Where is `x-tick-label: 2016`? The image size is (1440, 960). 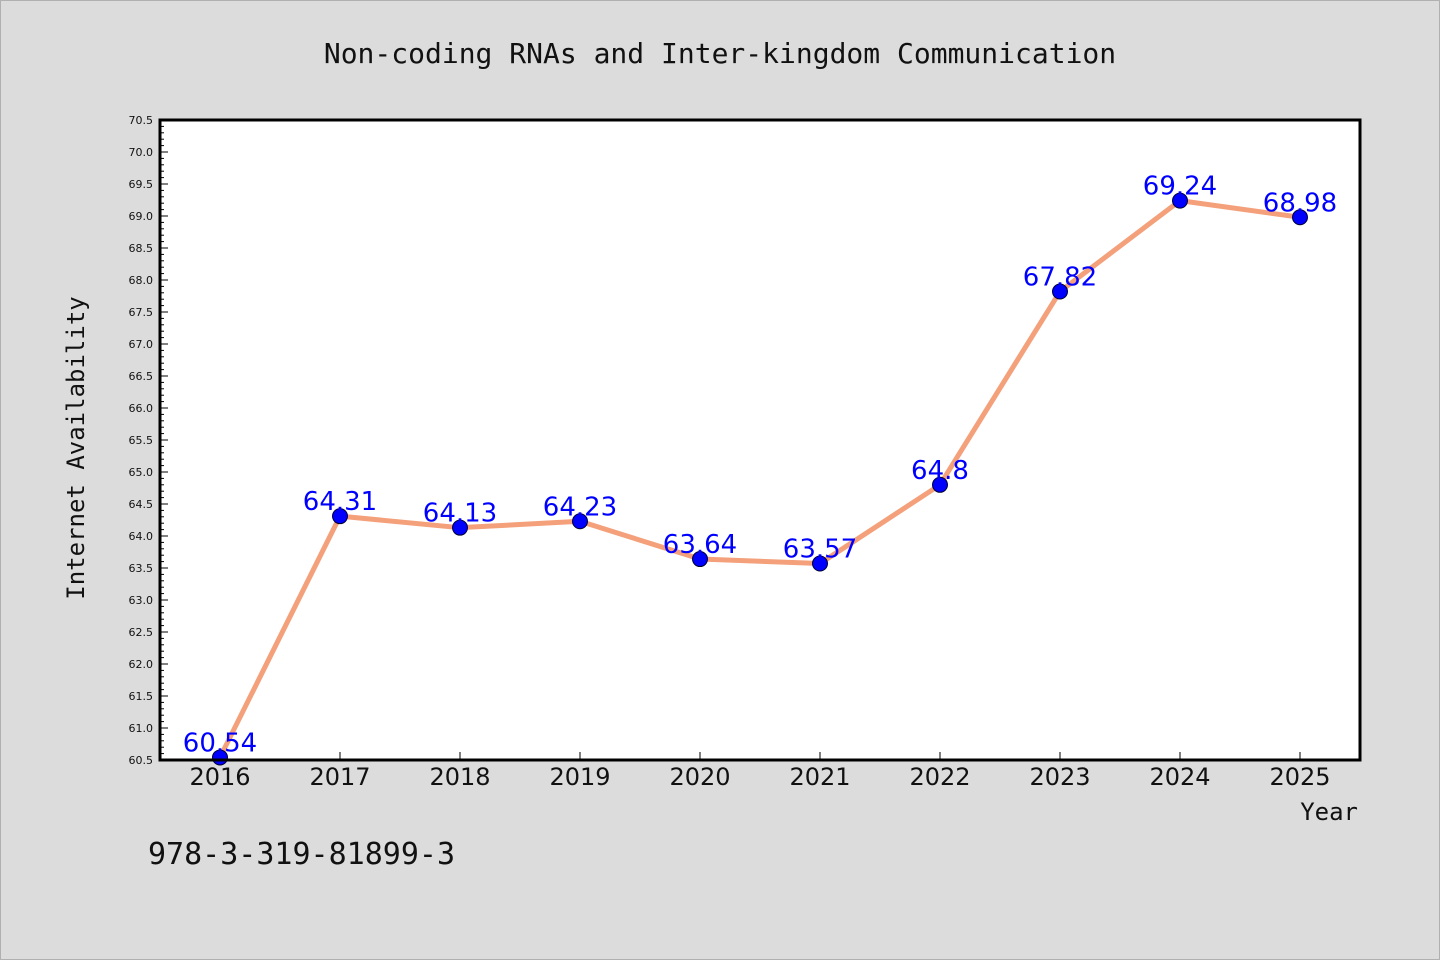 x-tick-label: 2016 is located at coordinates (219, 777).